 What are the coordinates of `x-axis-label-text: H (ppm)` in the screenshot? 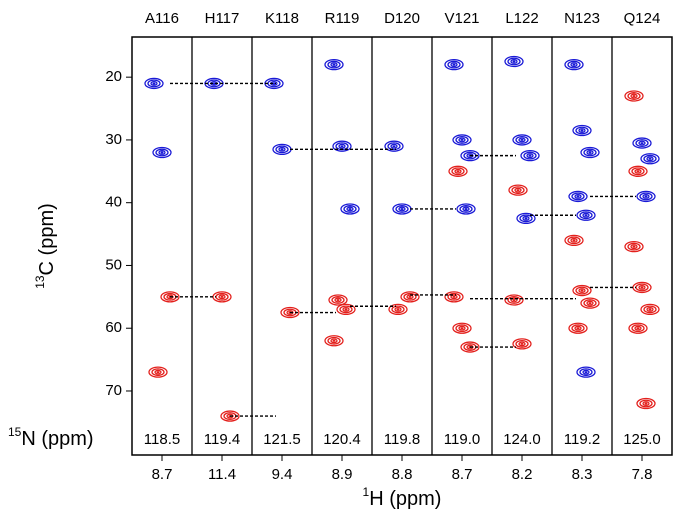 It's located at (405, 499).